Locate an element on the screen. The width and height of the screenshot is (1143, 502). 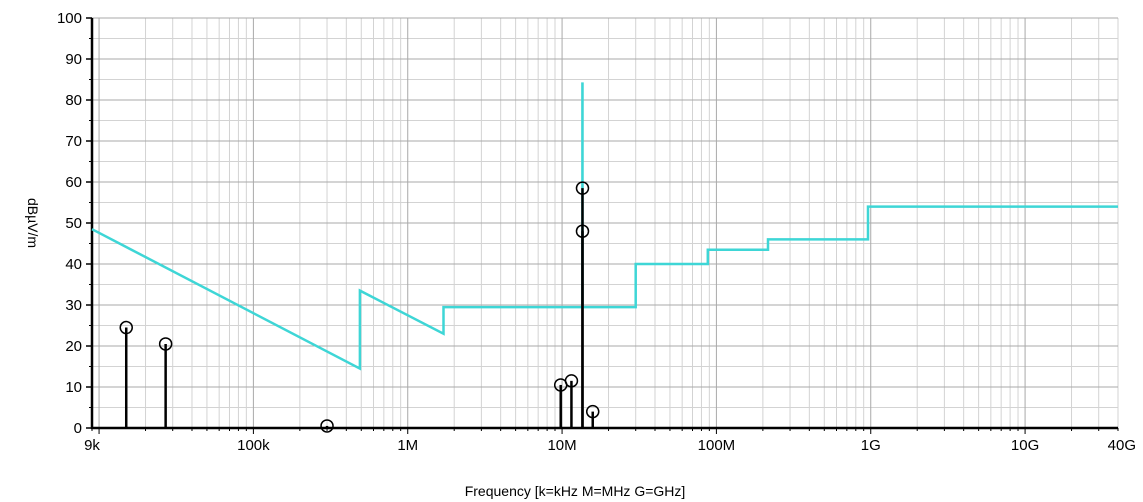
y-tick-label: 80 is located at coordinates (73, 100).